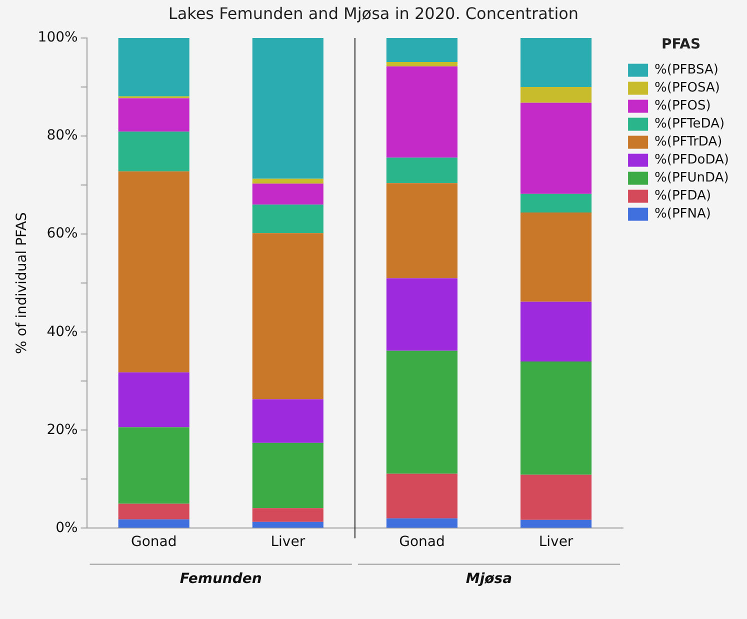 This screenshot has height=619, width=747. I want to click on legend-label: %(PFTeDA), so click(689, 124).